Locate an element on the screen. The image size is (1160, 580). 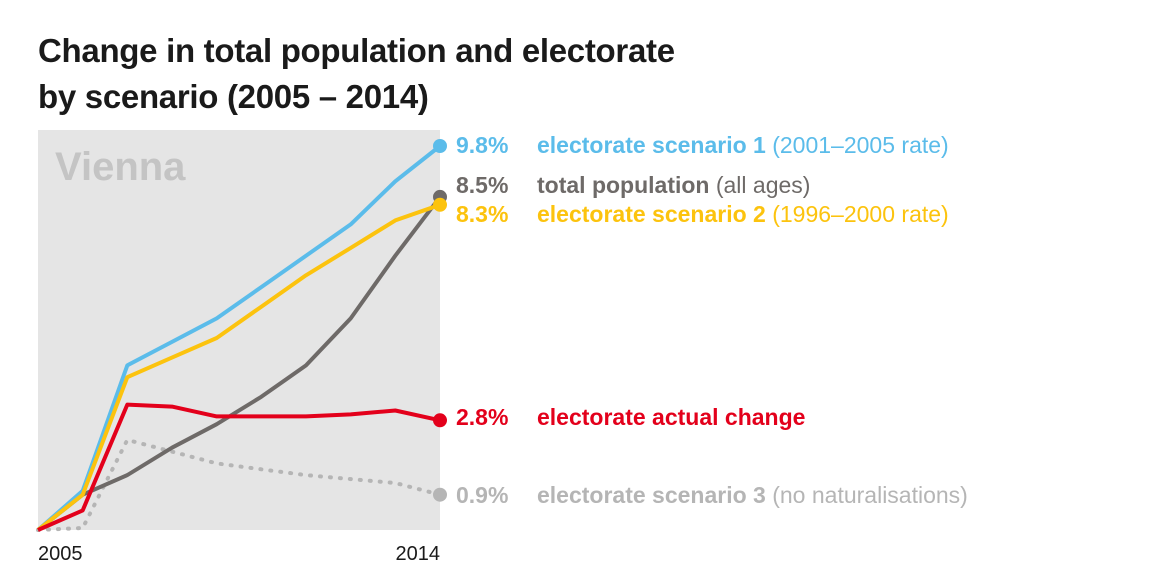
series-value-label-pop: 8.5% is located at coordinates (482, 185).